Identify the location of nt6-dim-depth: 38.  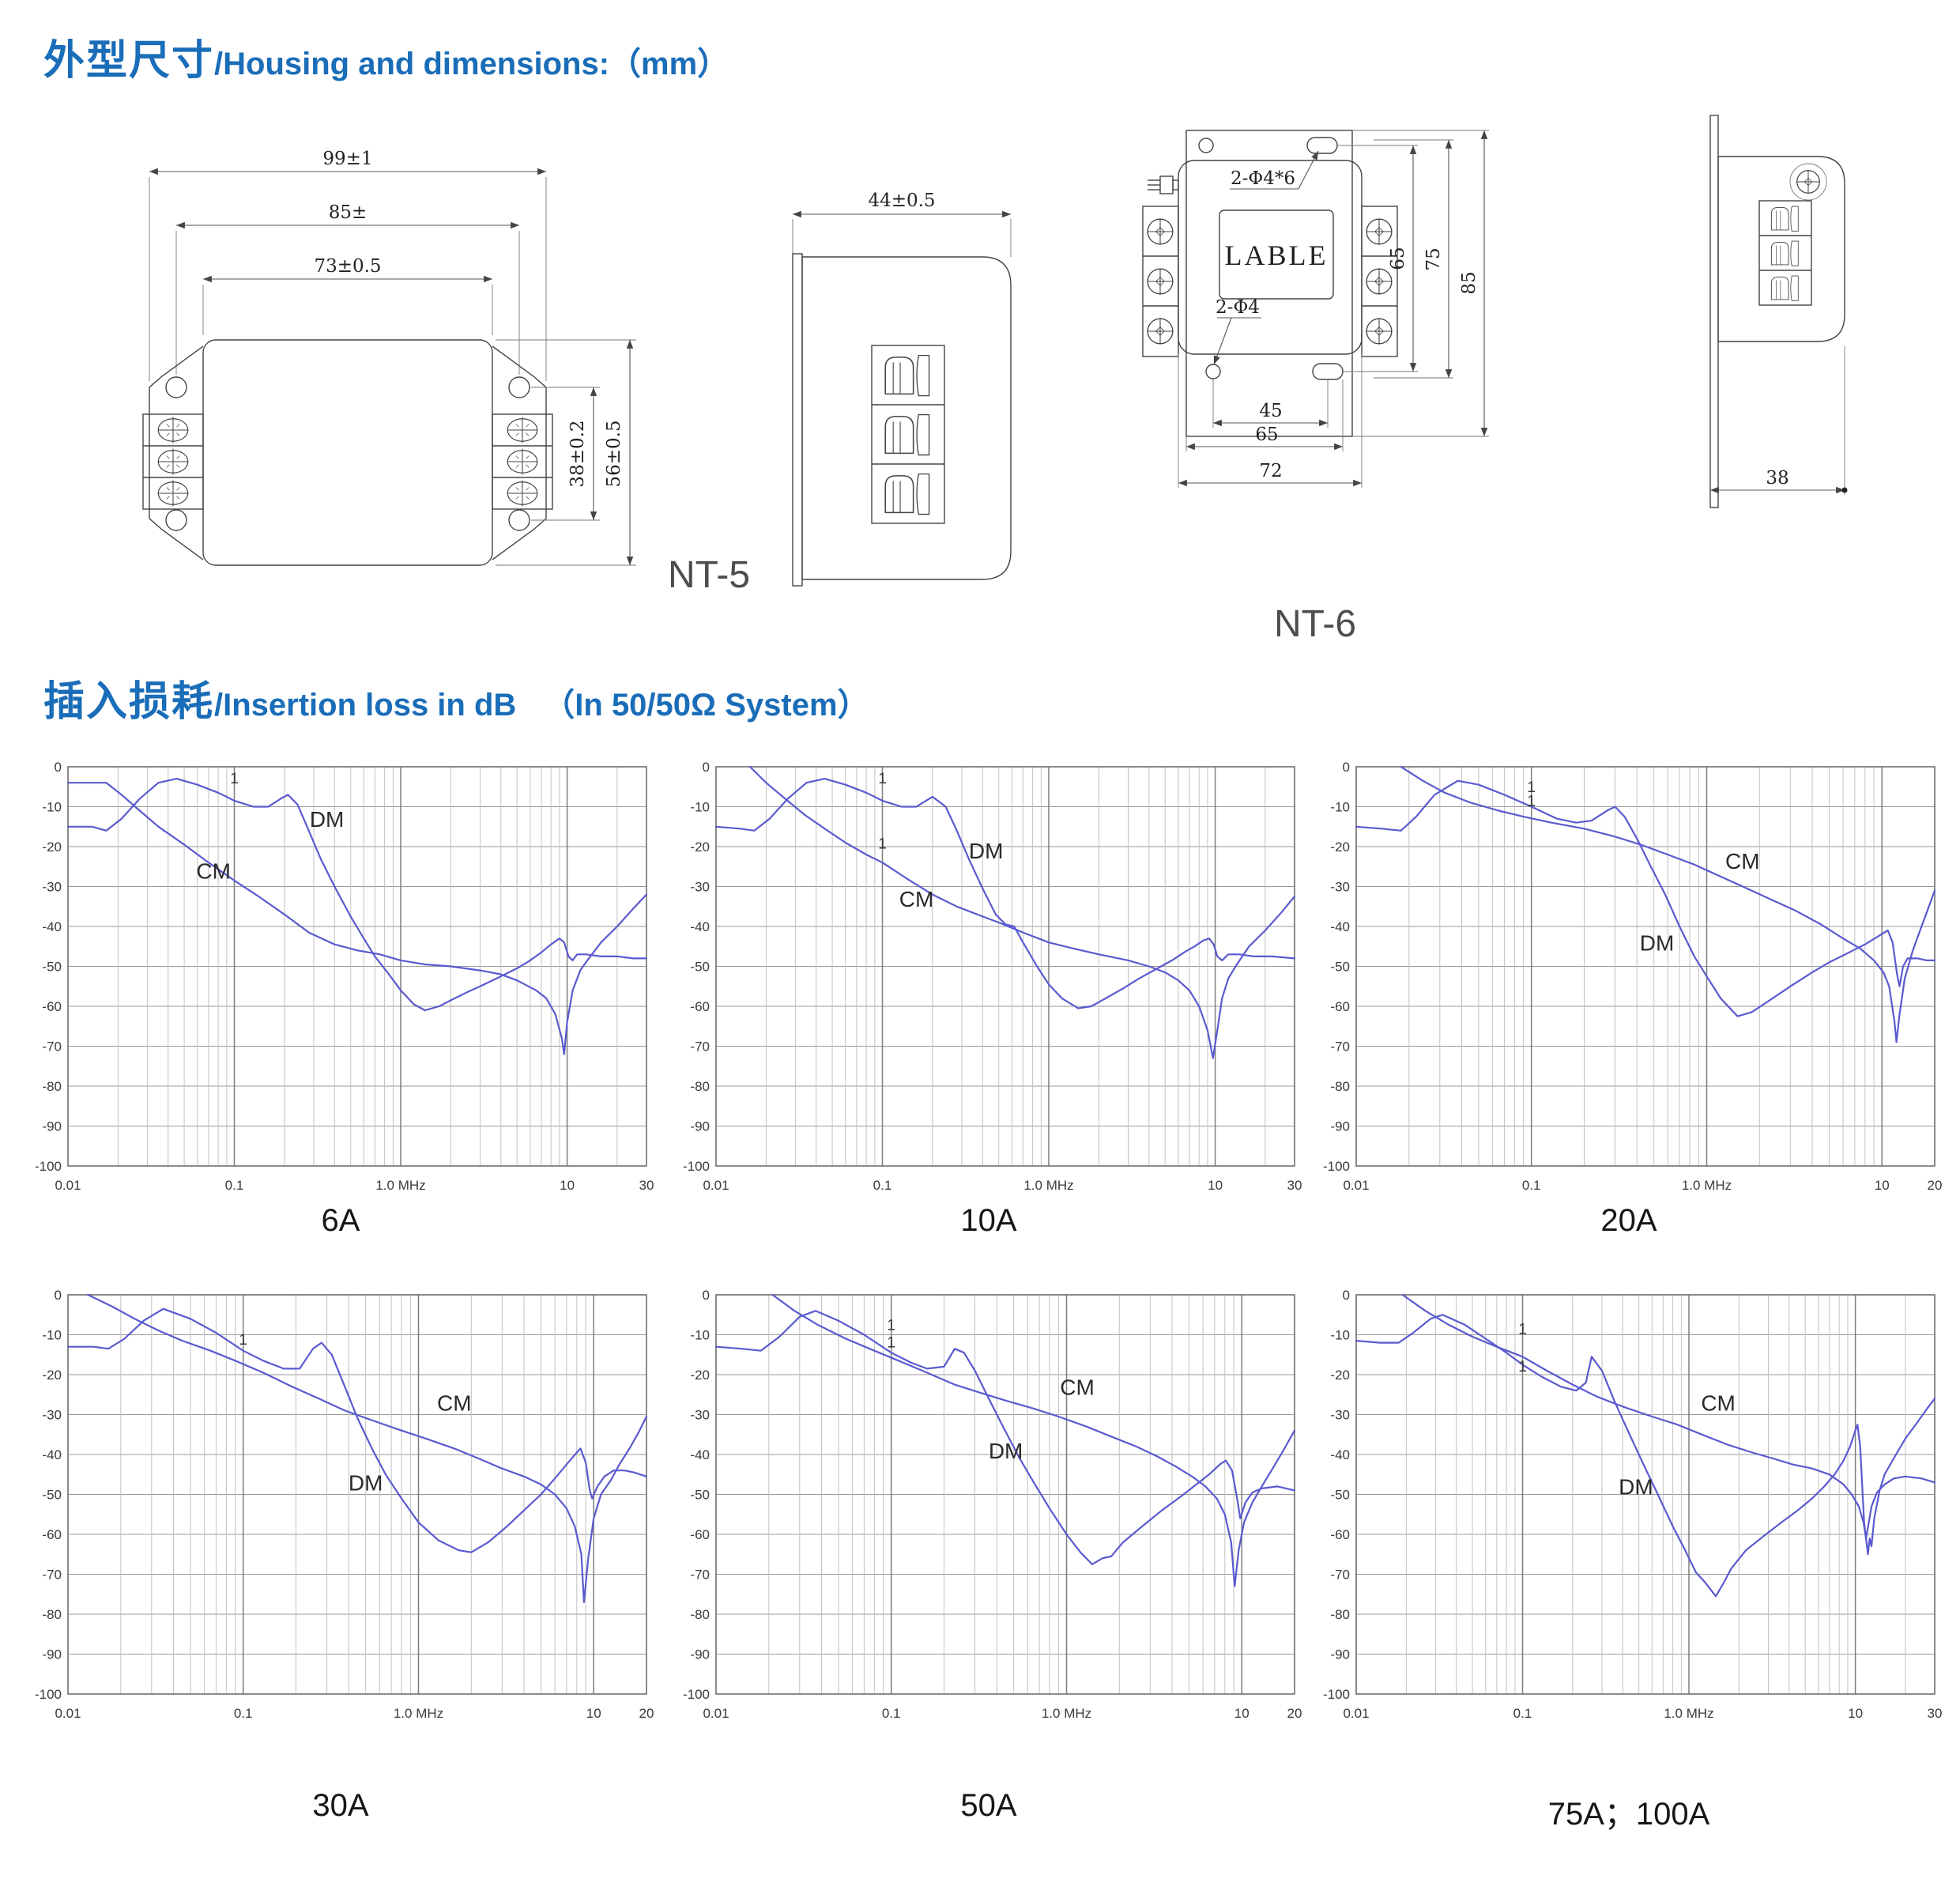
(1777, 478).